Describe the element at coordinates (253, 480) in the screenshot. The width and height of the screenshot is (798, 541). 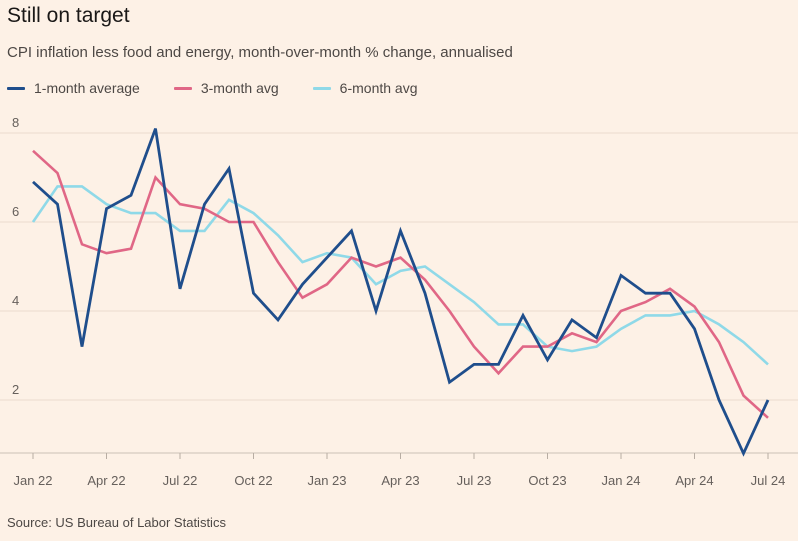
I see `x-tick-label-oct-22: Oct 22` at that location.